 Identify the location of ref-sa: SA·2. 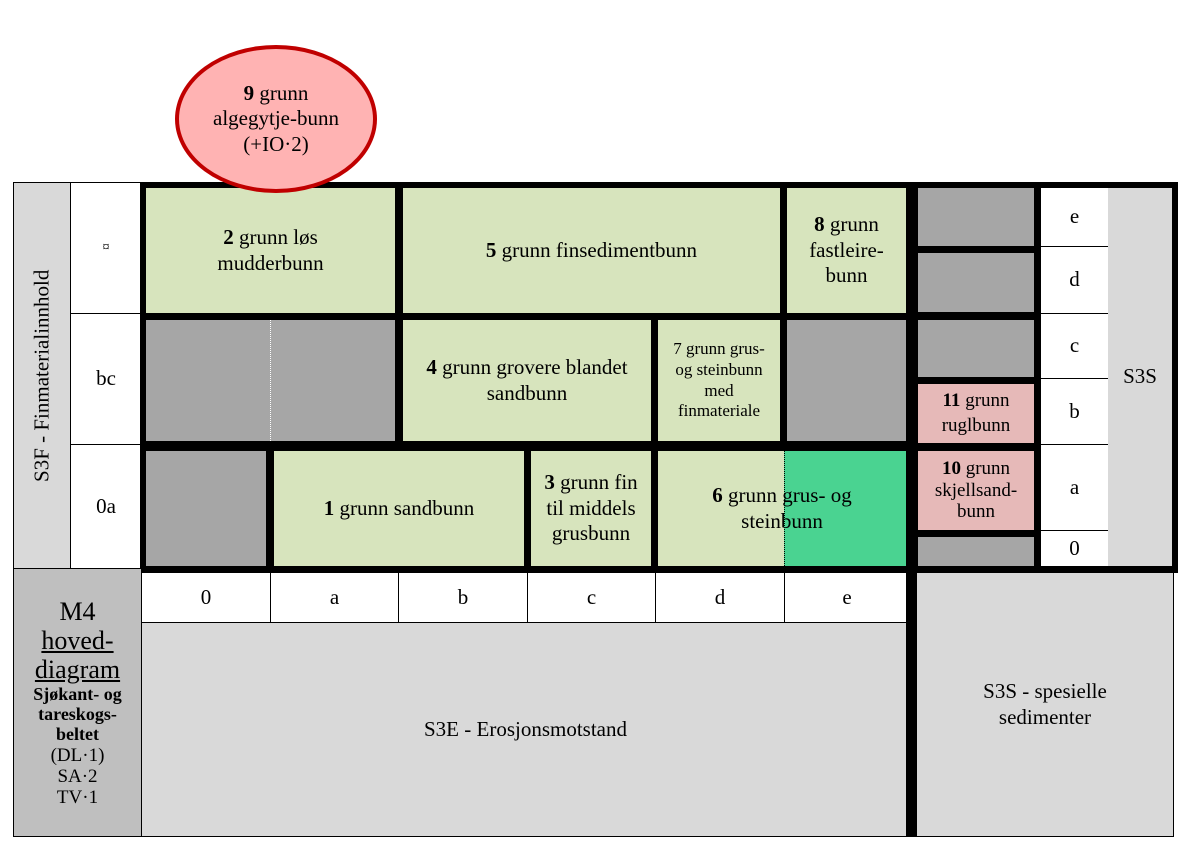
(77, 776).